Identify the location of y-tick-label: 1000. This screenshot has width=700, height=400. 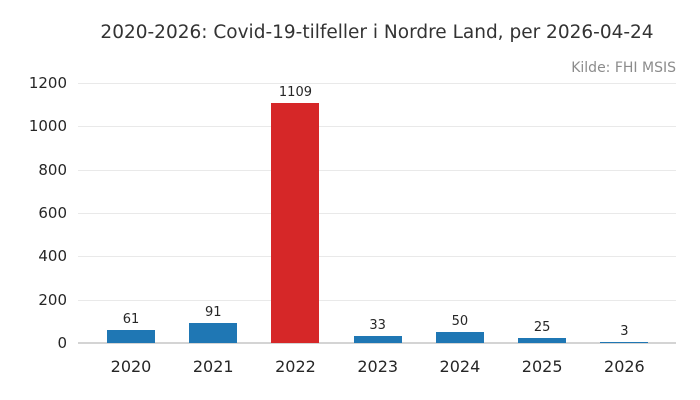
(47, 126).